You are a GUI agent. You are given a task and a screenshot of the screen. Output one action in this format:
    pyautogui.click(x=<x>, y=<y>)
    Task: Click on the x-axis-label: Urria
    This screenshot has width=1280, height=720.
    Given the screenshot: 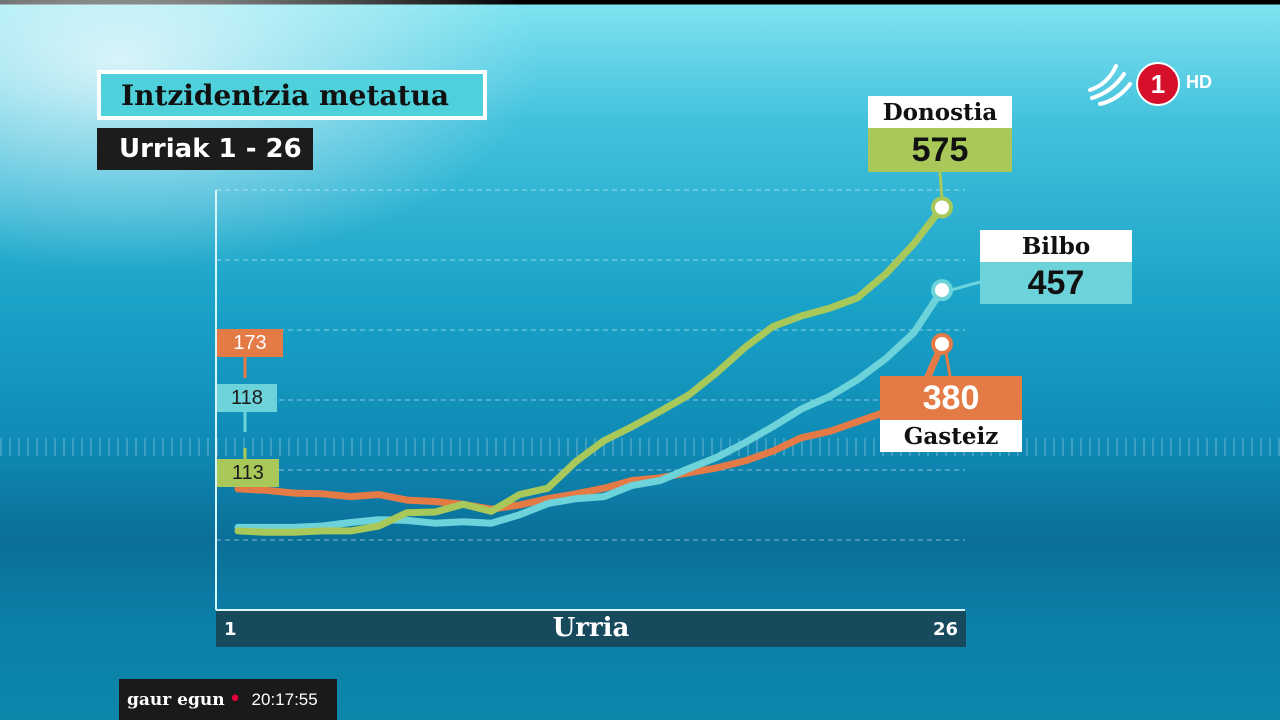 What is the action you would take?
    pyautogui.click(x=591, y=628)
    